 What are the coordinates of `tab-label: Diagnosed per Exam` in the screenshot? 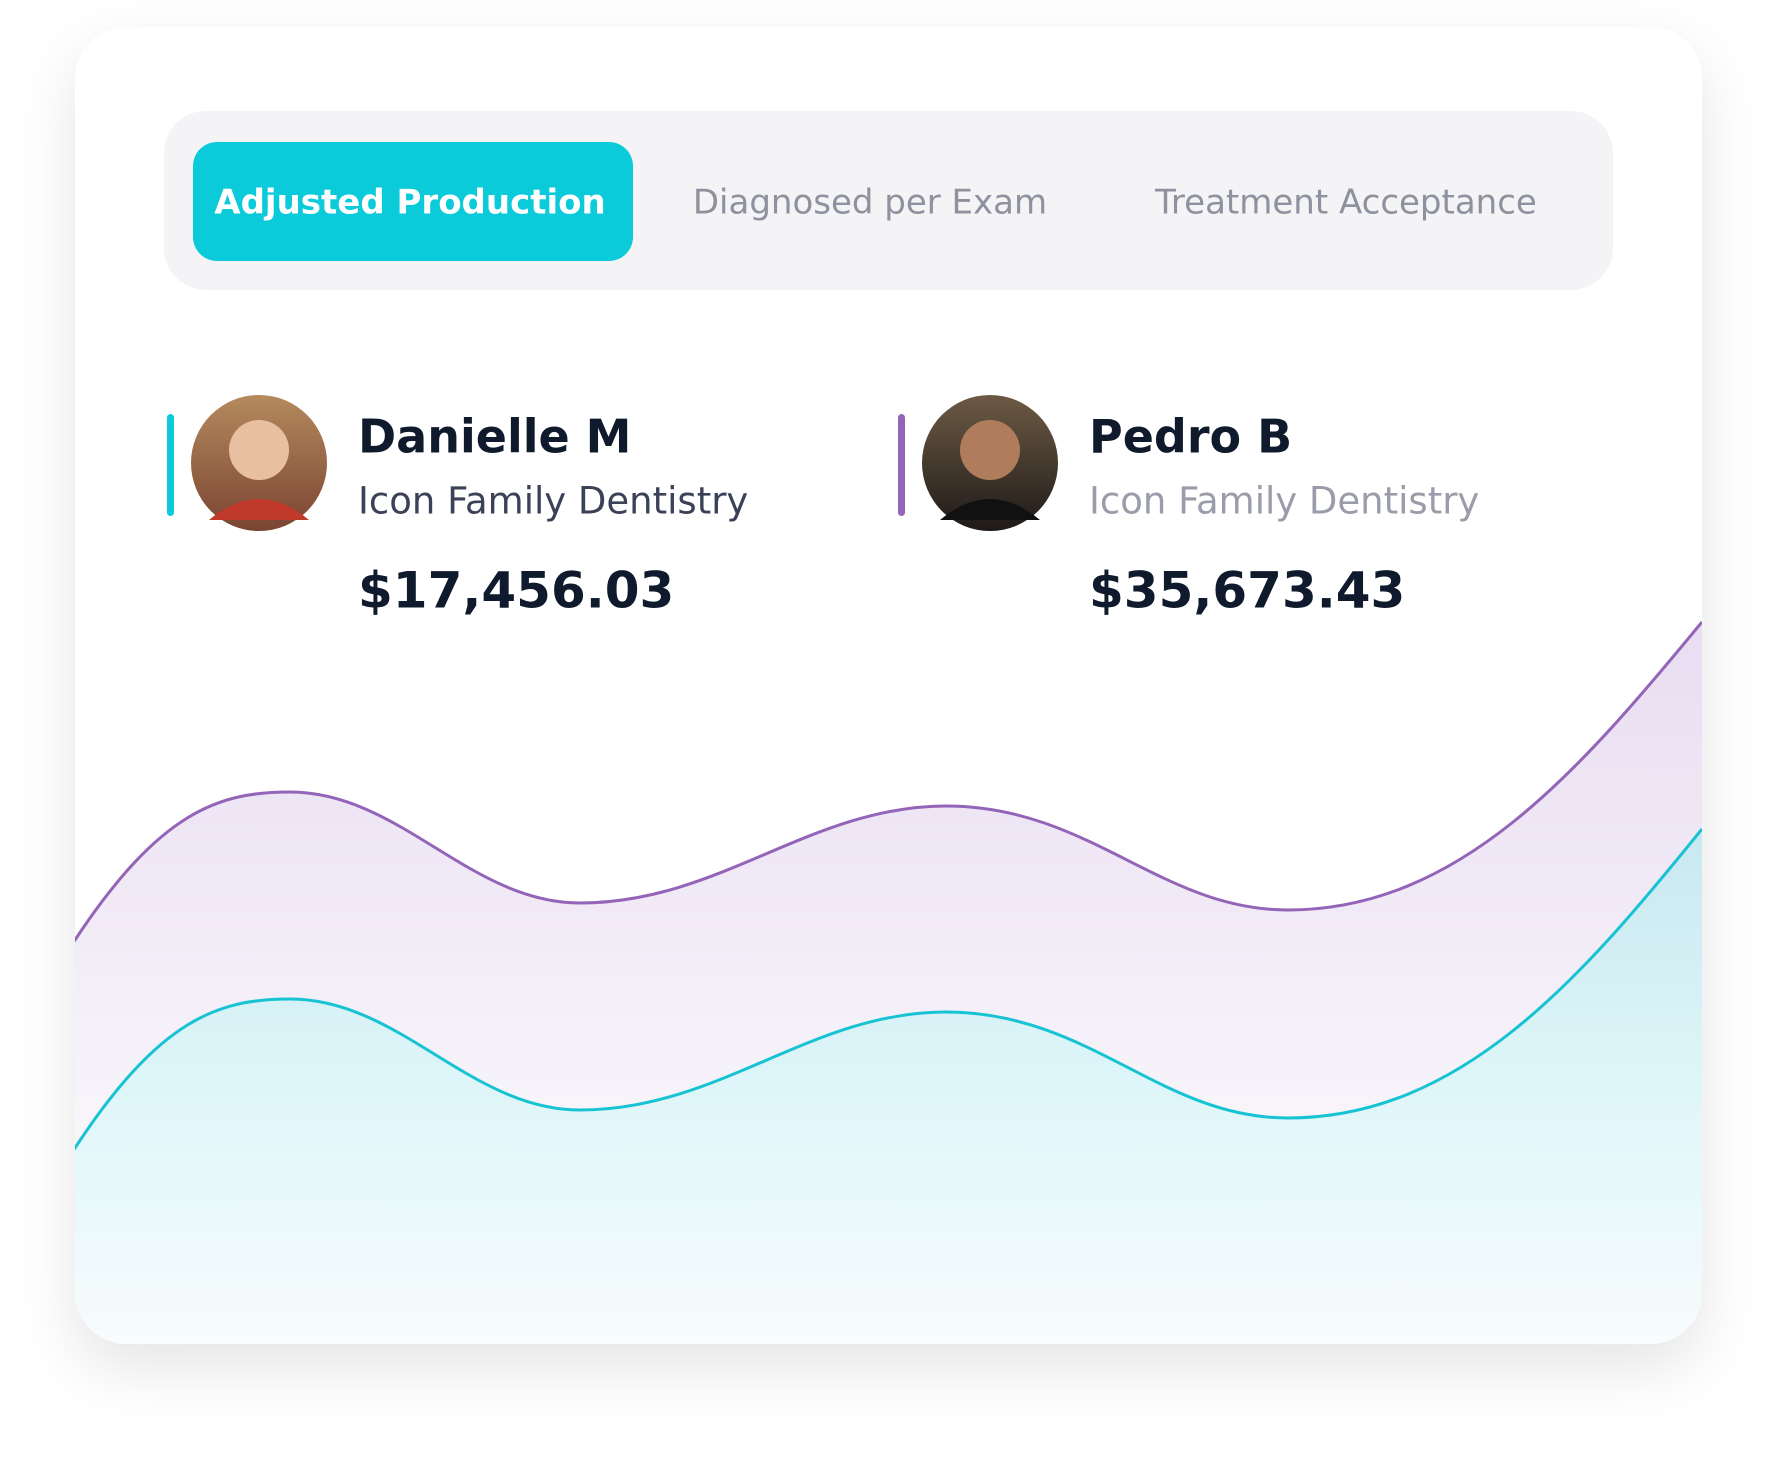 It's located at (870, 203).